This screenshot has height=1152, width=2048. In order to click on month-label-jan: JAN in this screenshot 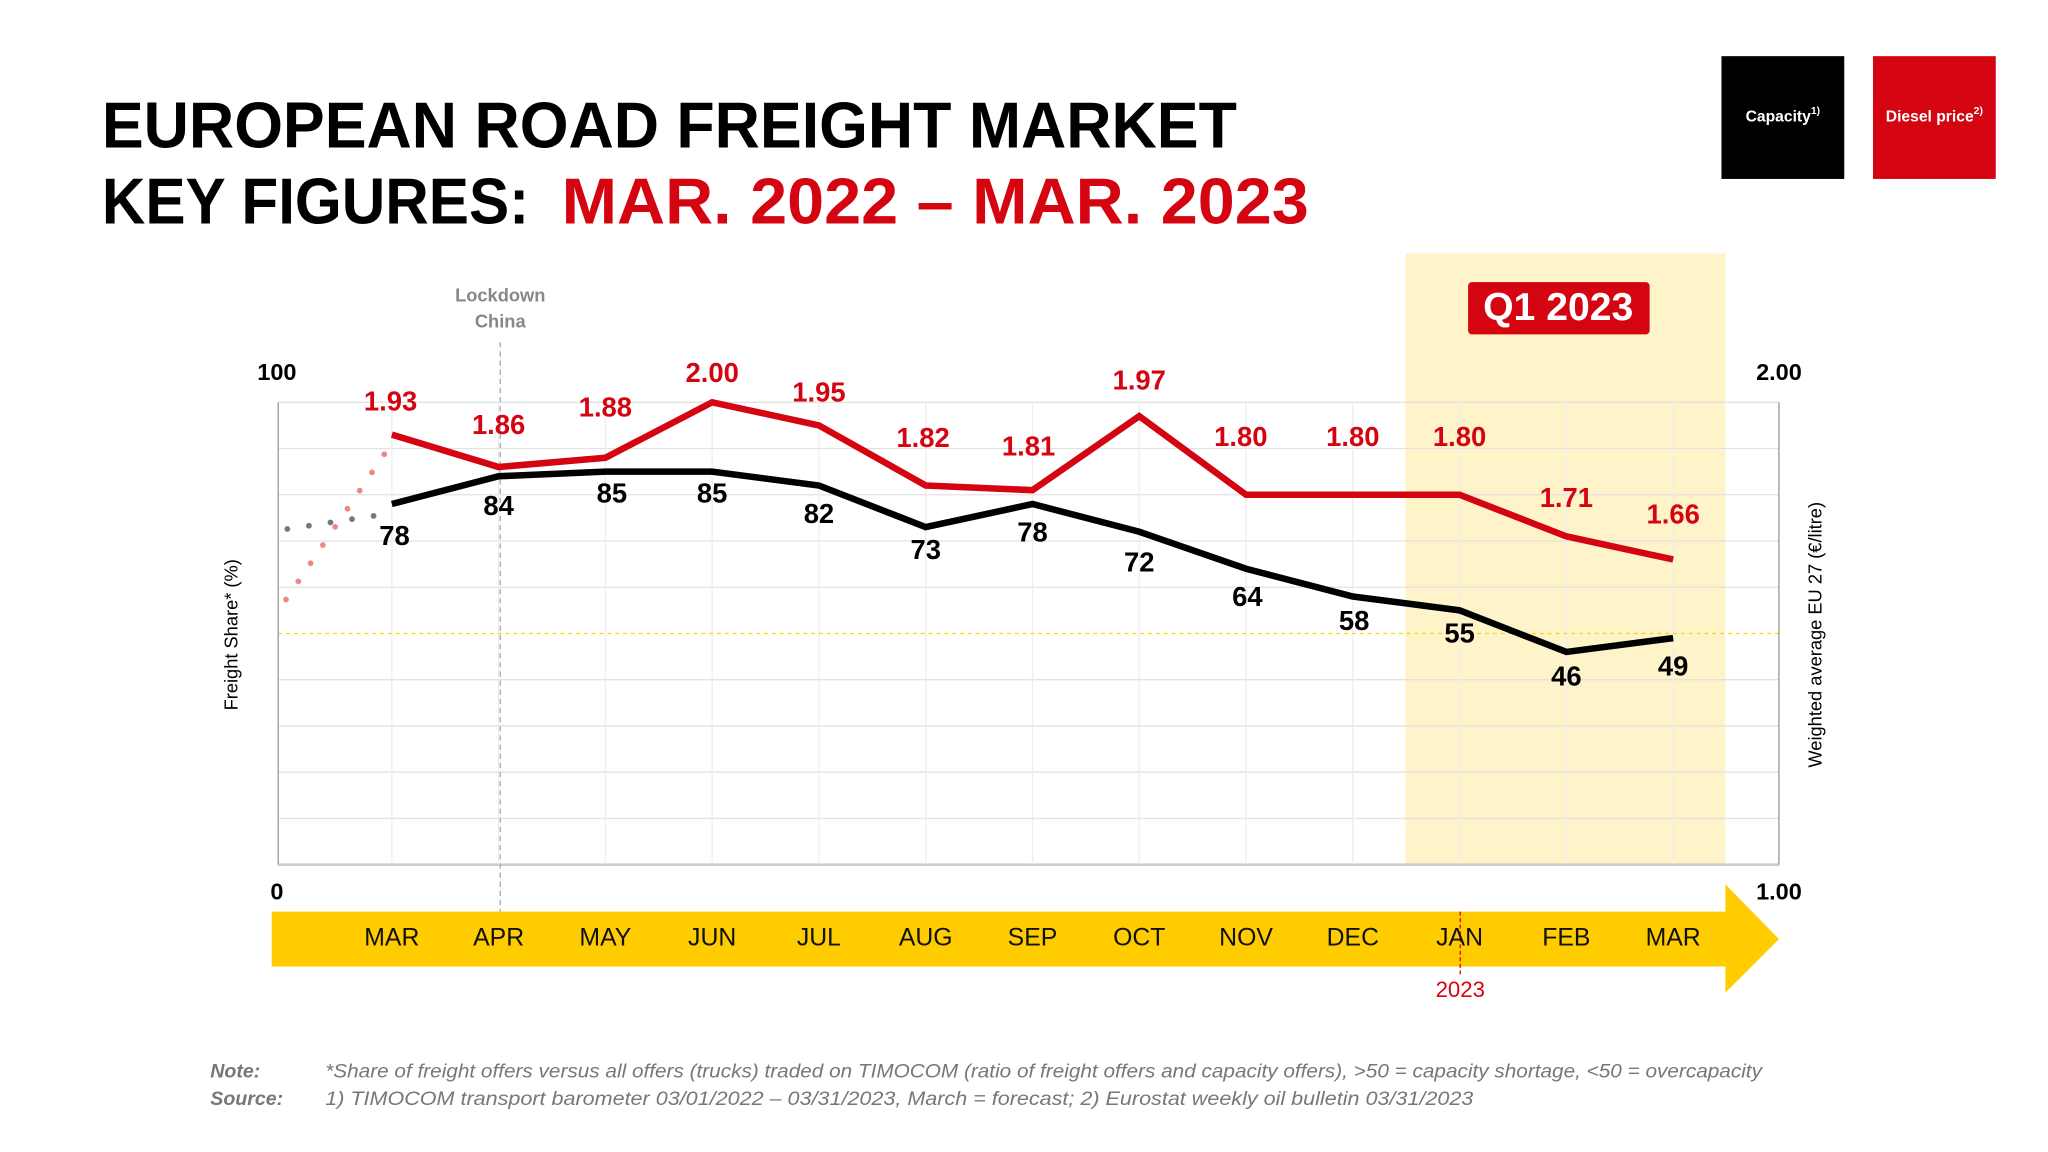, I will do `click(1459, 938)`.